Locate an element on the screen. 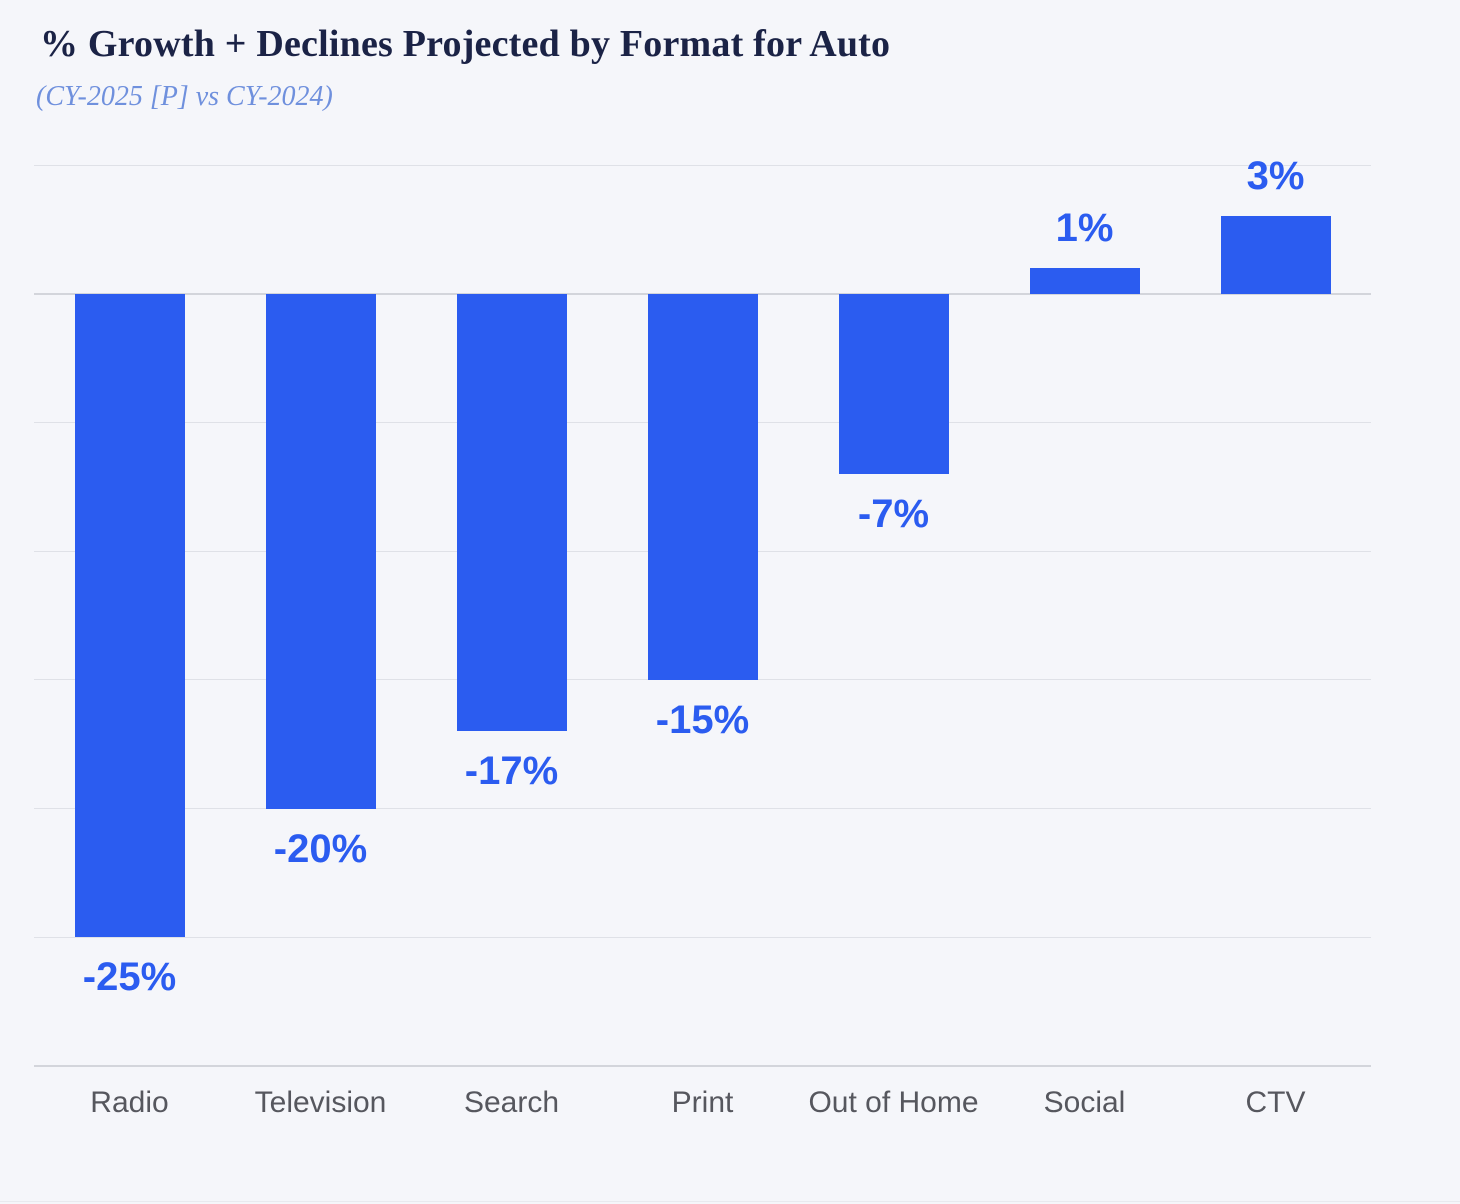 This screenshot has width=1460, height=1204. bar-value-label-print: -15% is located at coordinates (702, 719).